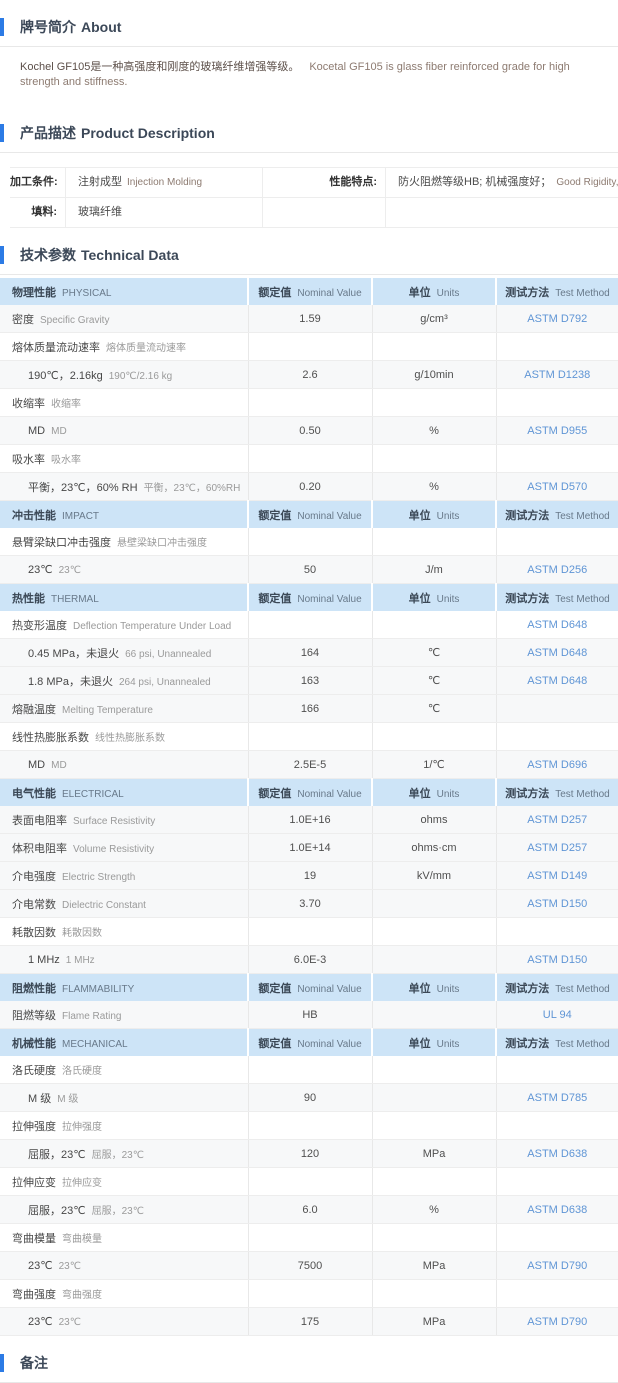 Image resolution: width=618 pixels, height=1383 pixels. Describe the element at coordinates (124, 1209) in the screenshot. I see `property-name-cell: 屈服，23℃ 屈服，23℃` at that location.